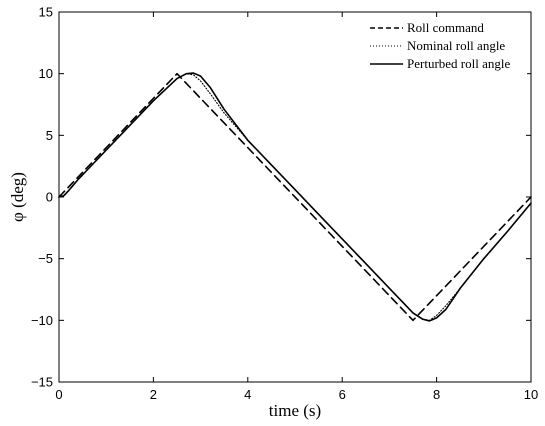  Describe the element at coordinates (45, 258) in the screenshot. I see `y-tick-label: −5` at that location.